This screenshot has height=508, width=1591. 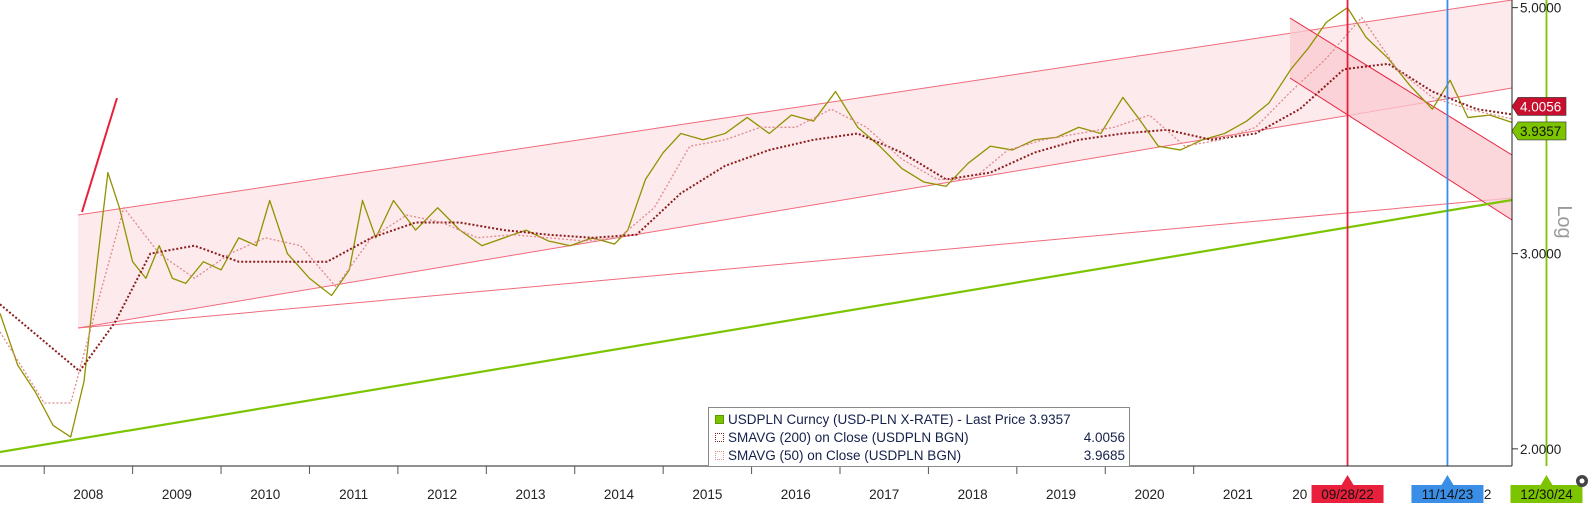 I want to click on date-marker-label-2: 11/14/23, so click(x=1448, y=494).